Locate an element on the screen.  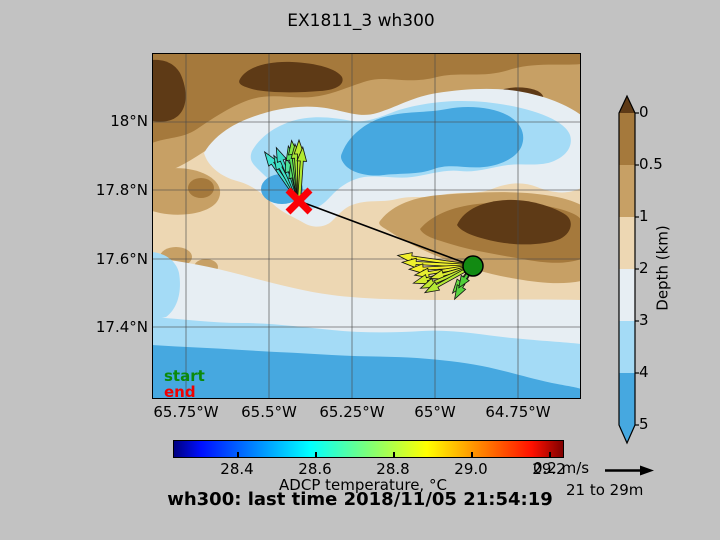
xtick-65-25w: 65.25°W is located at coordinates (352, 412).